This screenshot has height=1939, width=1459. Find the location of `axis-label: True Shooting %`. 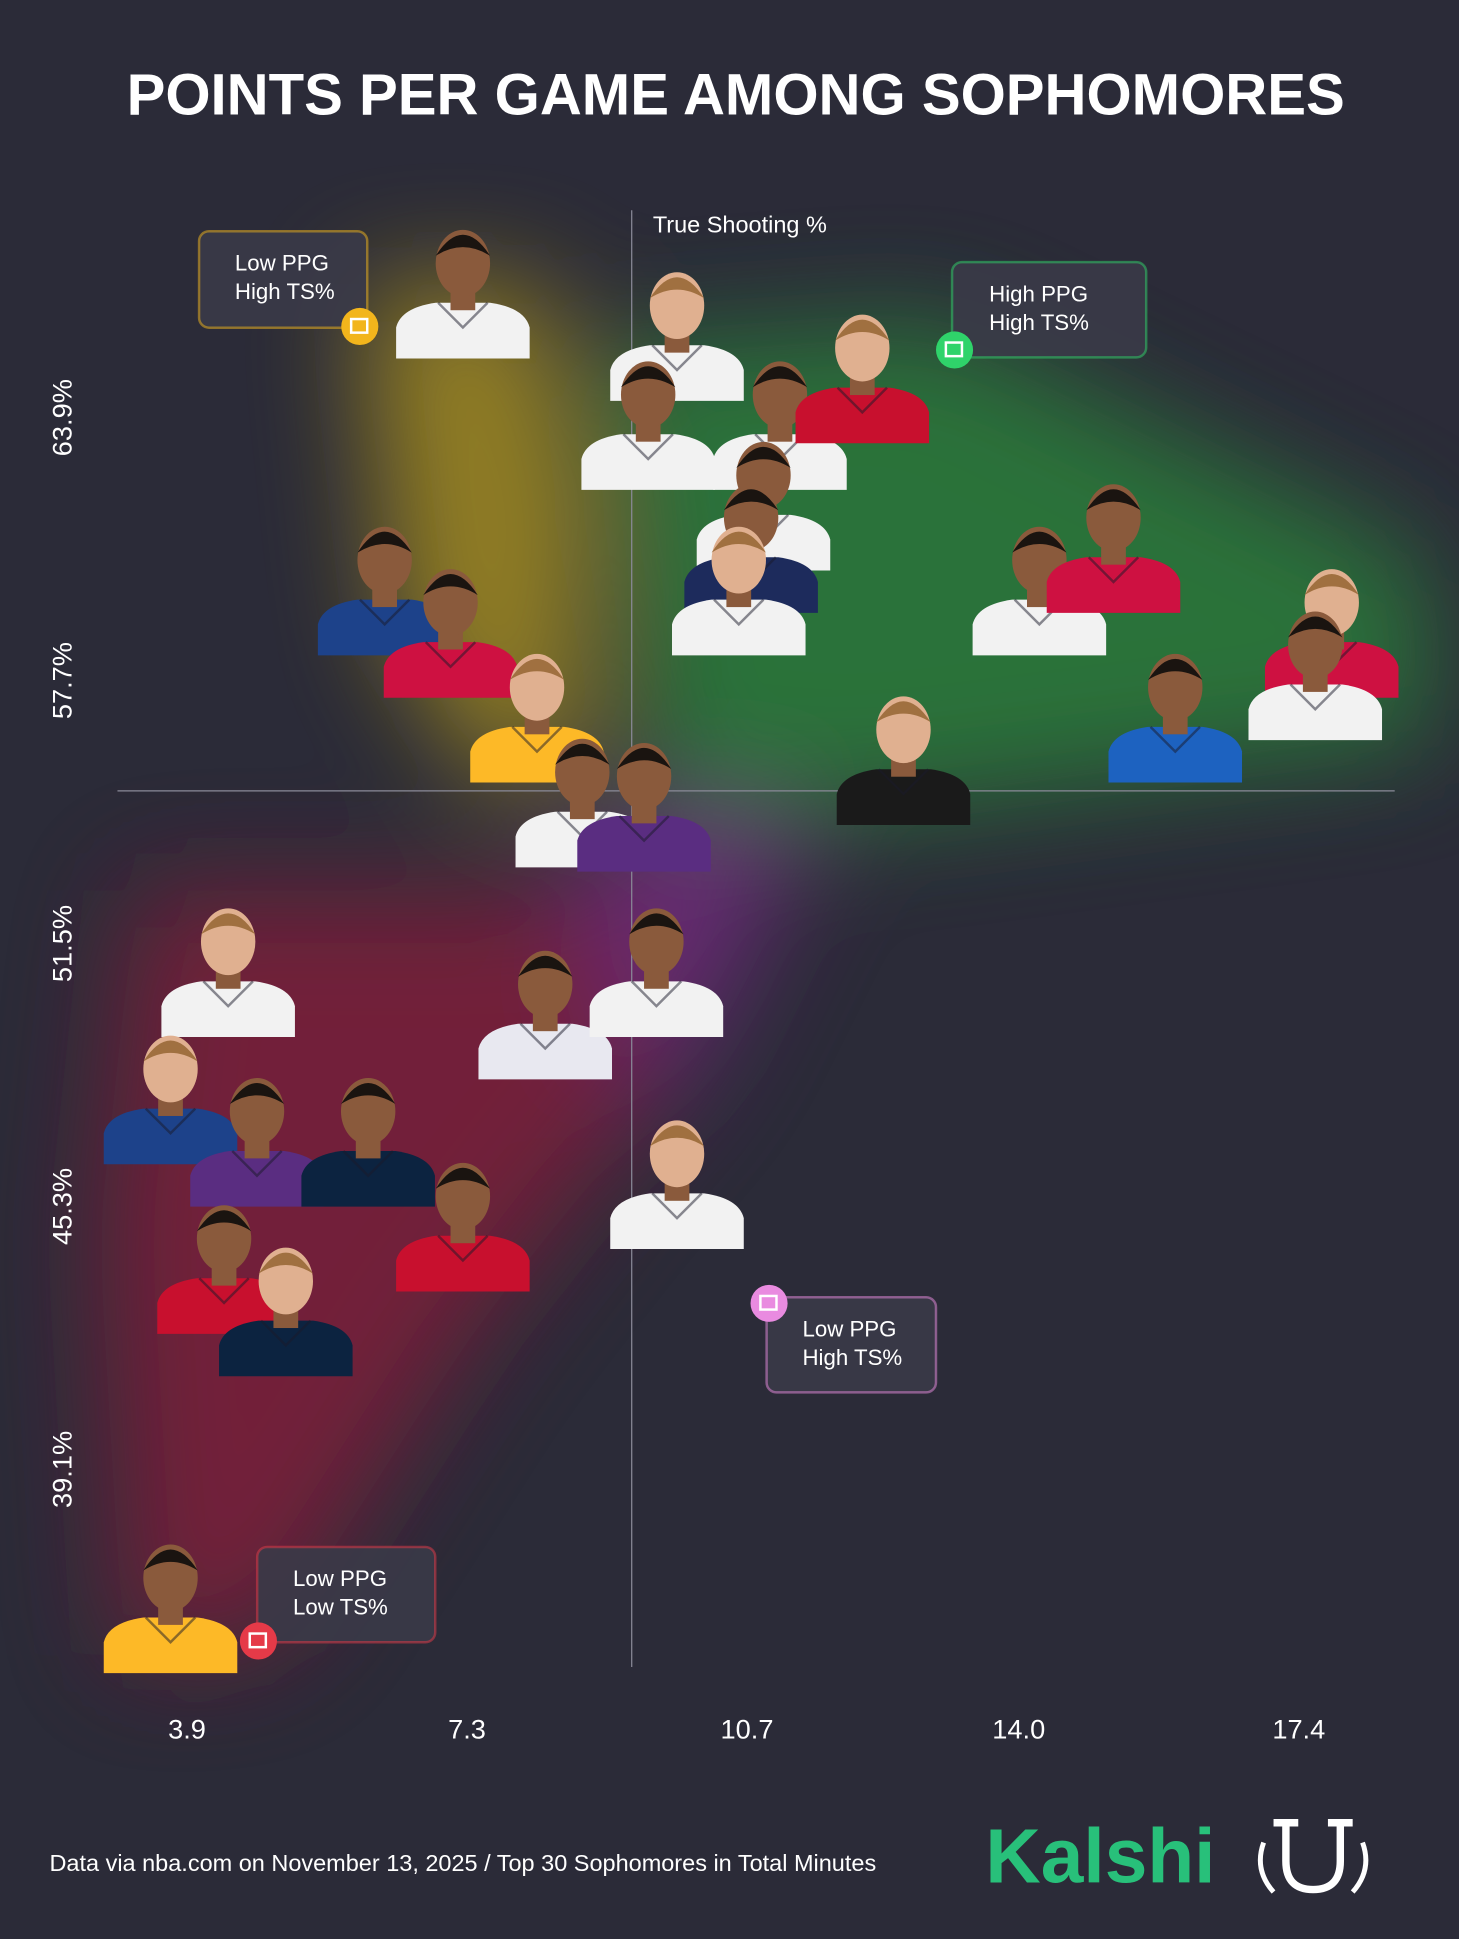

axis-label: True Shooting % is located at coordinates (740, 225).